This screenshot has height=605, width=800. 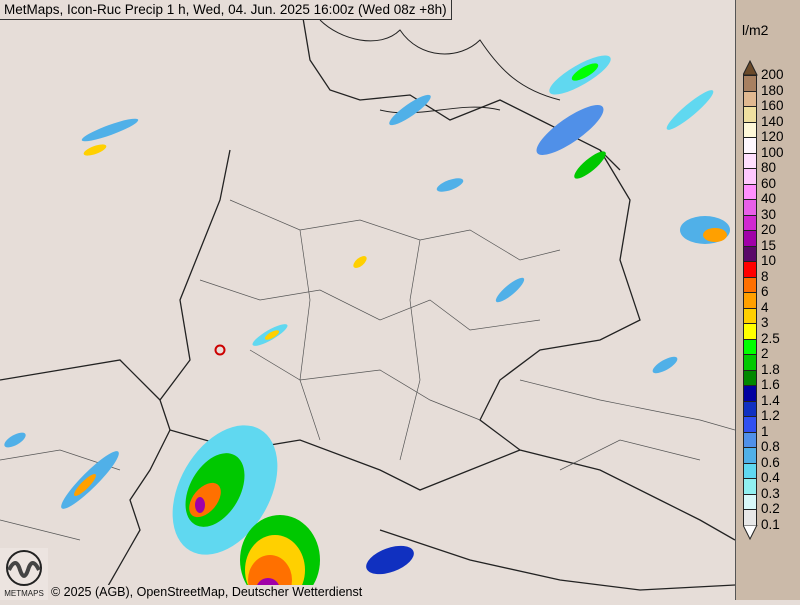 I want to click on legend-label: 100, so click(x=772, y=152).